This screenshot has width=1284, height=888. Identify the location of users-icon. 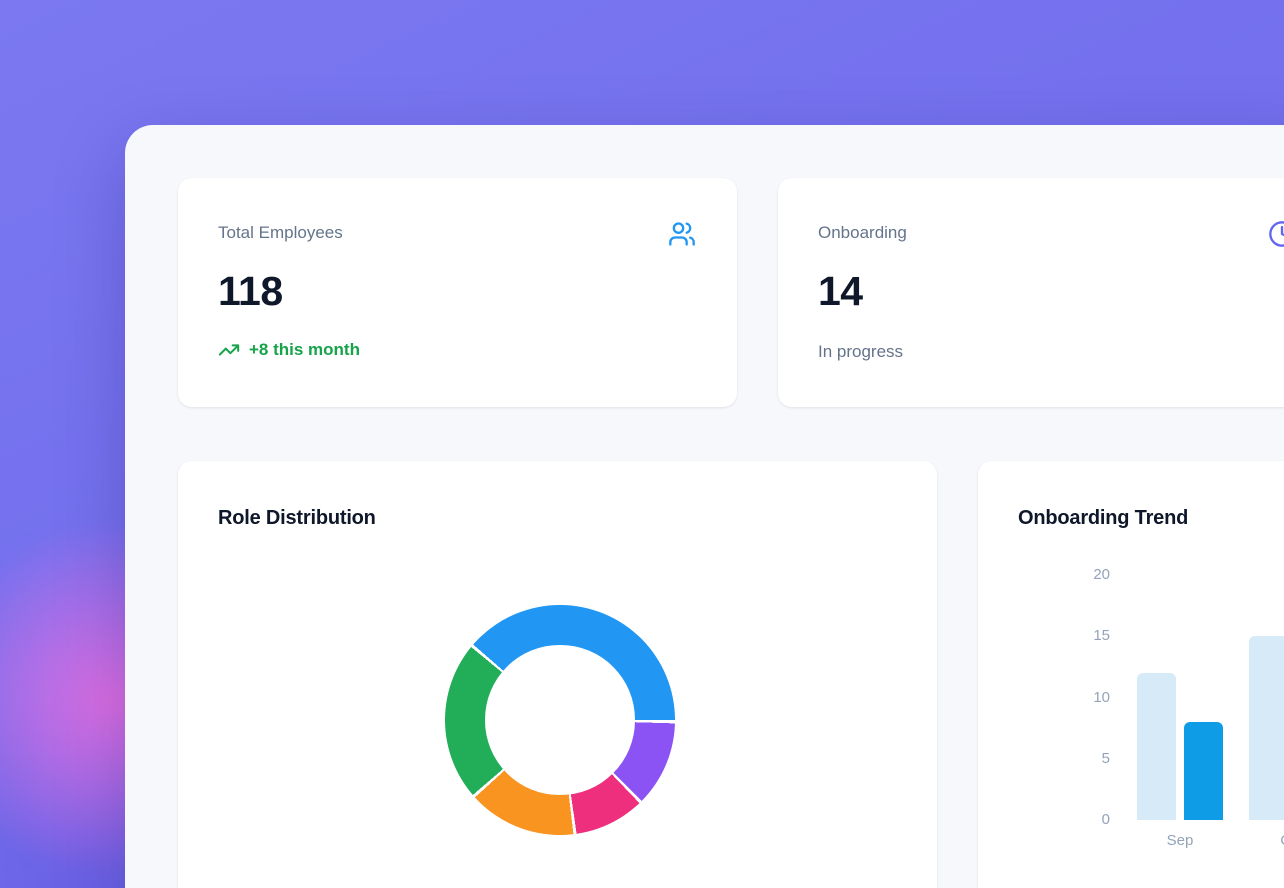
(682, 234).